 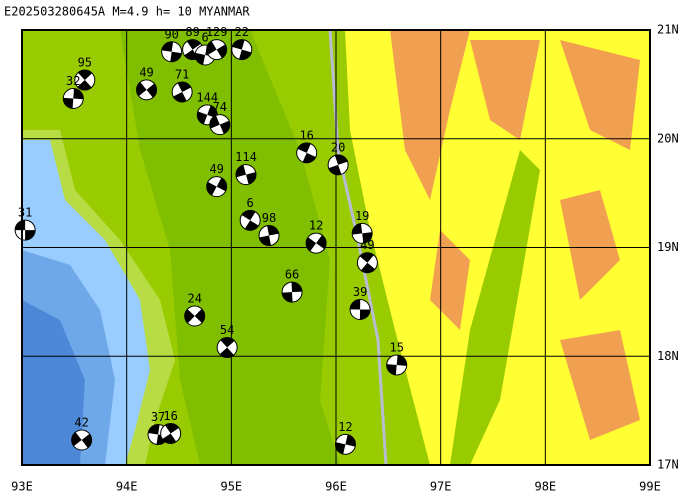 I want to click on focal-mechanism: 31, so click(x=25, y=223).